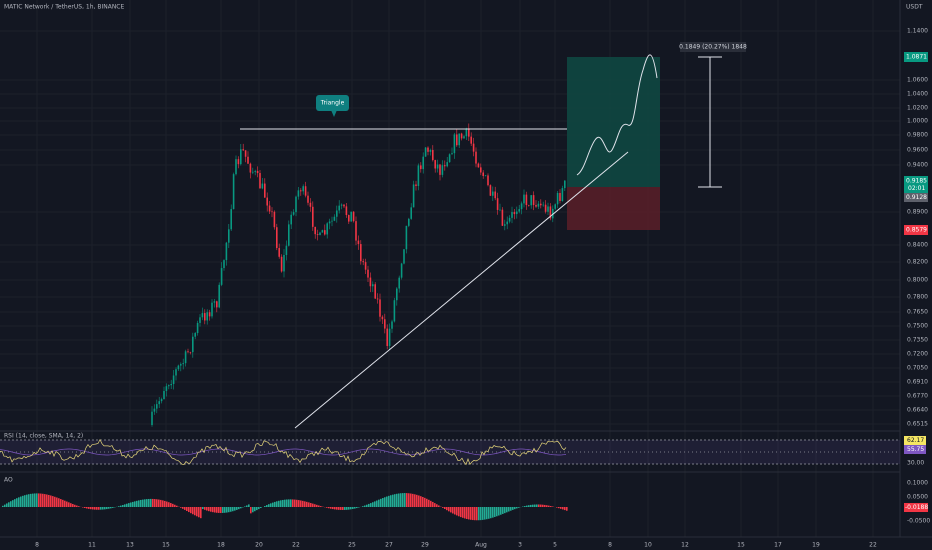  I want to click on target-zone, so click(613, 122).